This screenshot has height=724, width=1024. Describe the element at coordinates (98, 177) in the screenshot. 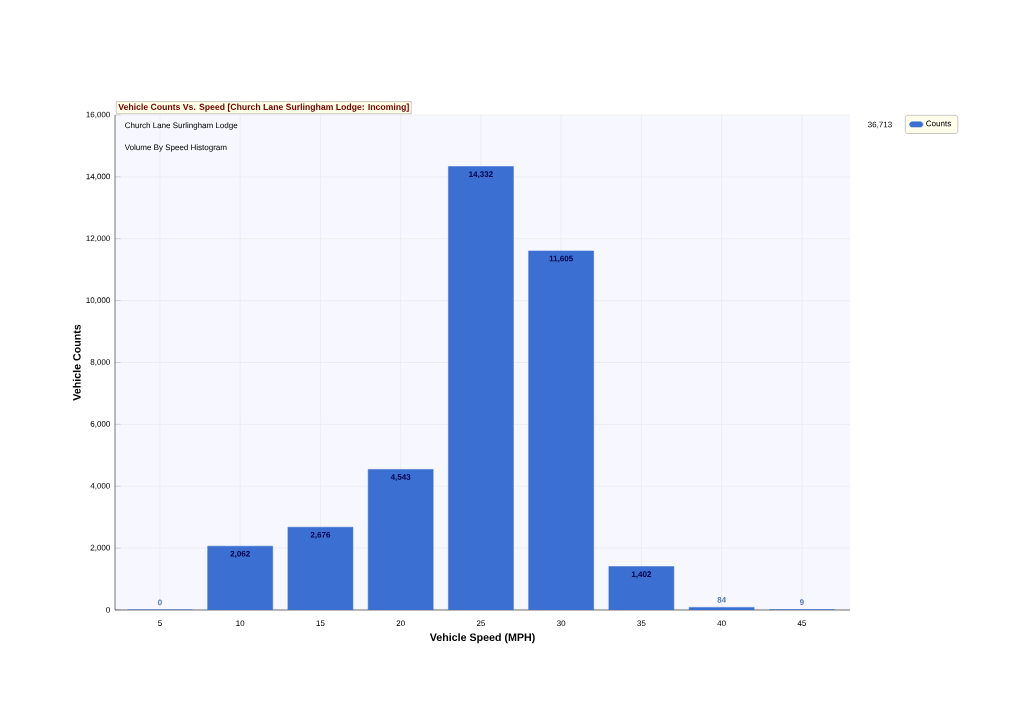

I see `y-tick-label: 14,000` at that location.